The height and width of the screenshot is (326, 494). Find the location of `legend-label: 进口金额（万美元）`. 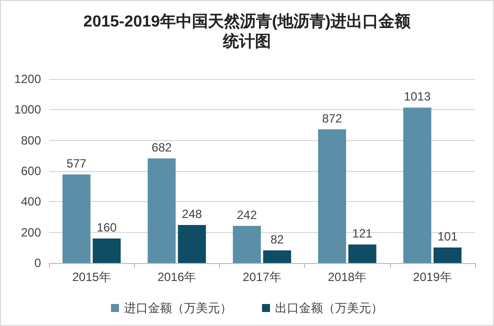

legend-label: 进口金额（万美元） is located at coordinates (178, 308).